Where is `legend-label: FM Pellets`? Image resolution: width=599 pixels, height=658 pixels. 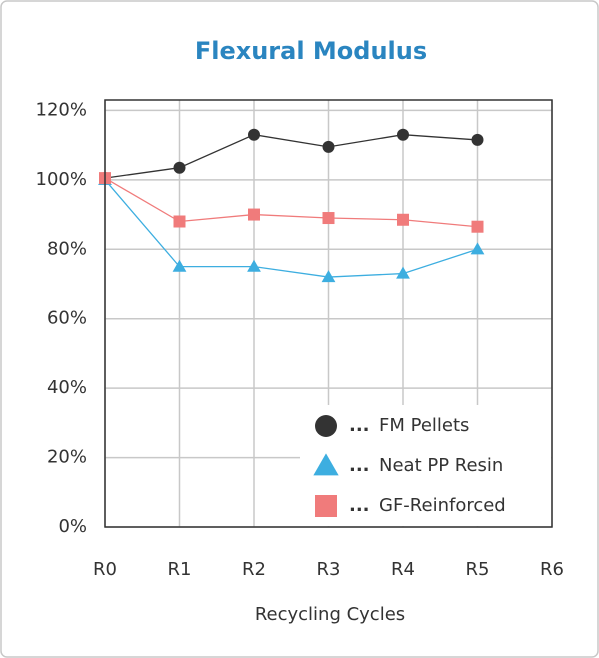 legend-label: FM Pellets is located at coordinates (424, 425).